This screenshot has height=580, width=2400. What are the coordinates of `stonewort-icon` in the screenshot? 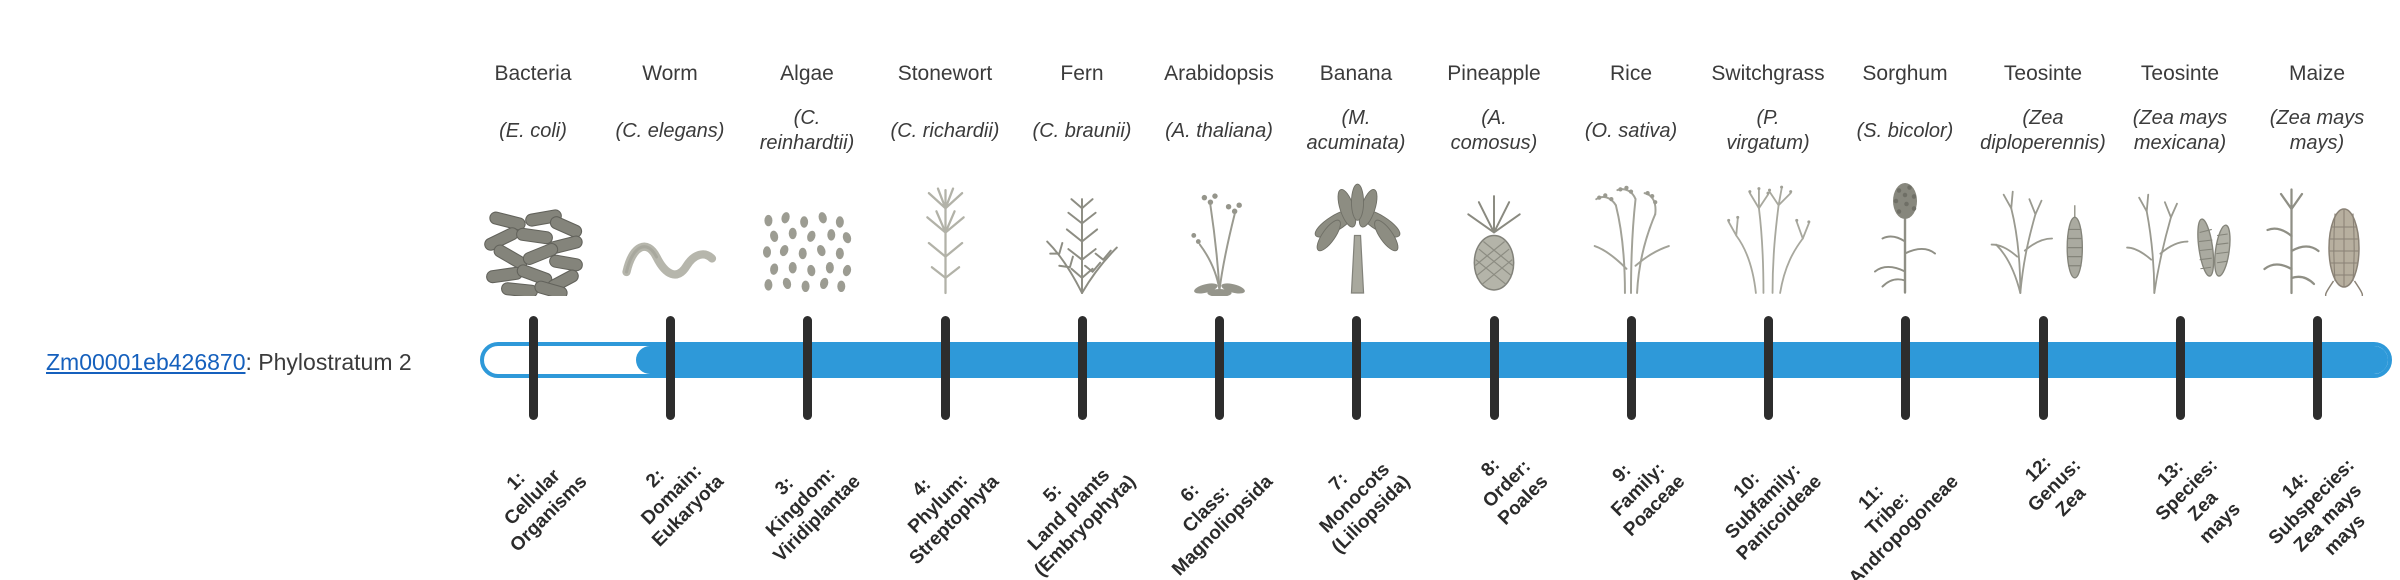 It's located at (945, 233).